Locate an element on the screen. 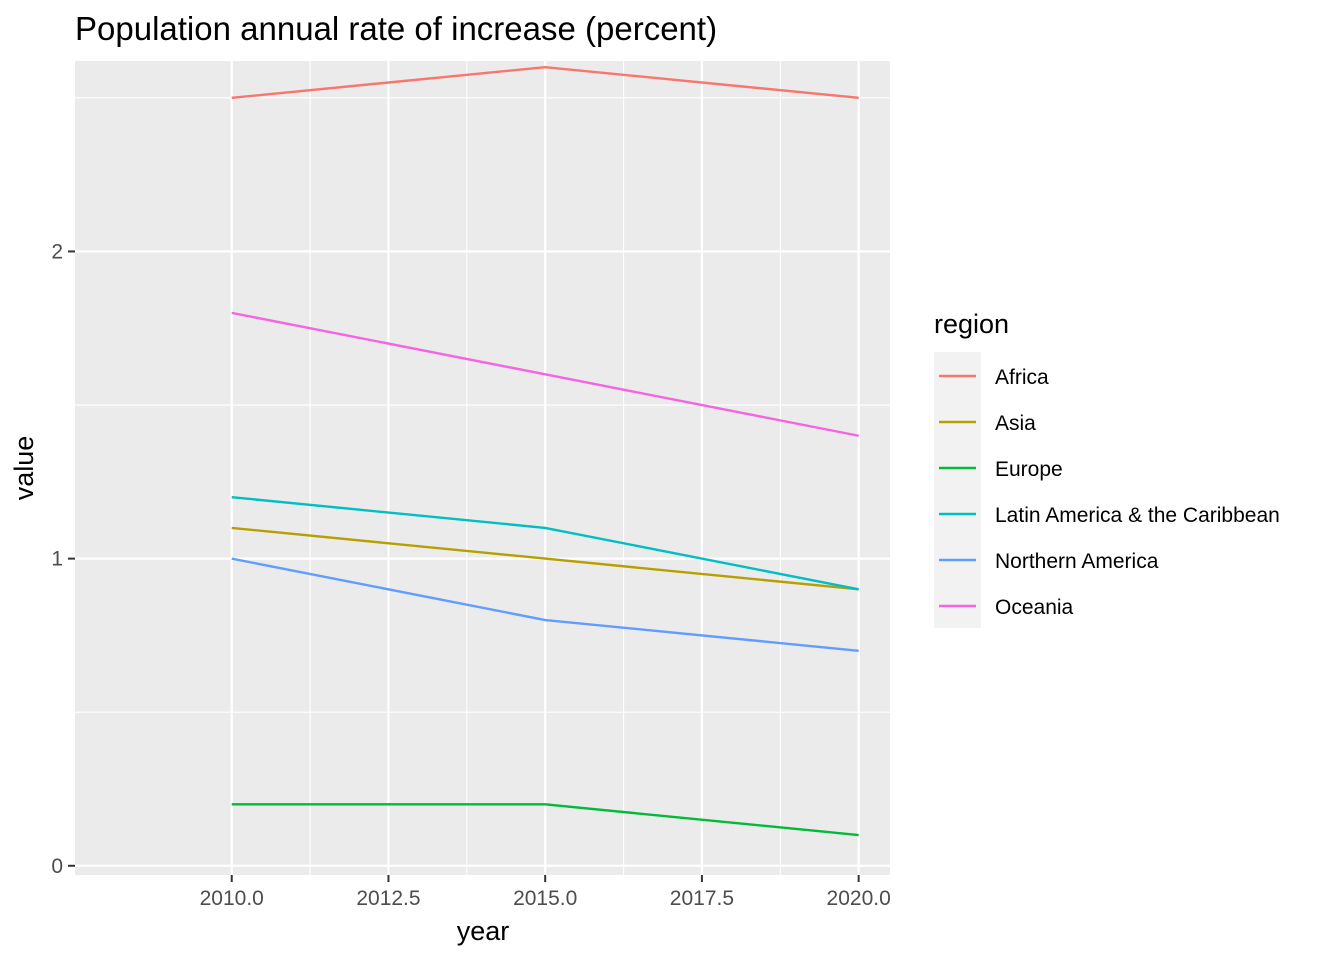 This screenshot has width=1344, height=960. legend-key-background is located at coordinates (957, 490).